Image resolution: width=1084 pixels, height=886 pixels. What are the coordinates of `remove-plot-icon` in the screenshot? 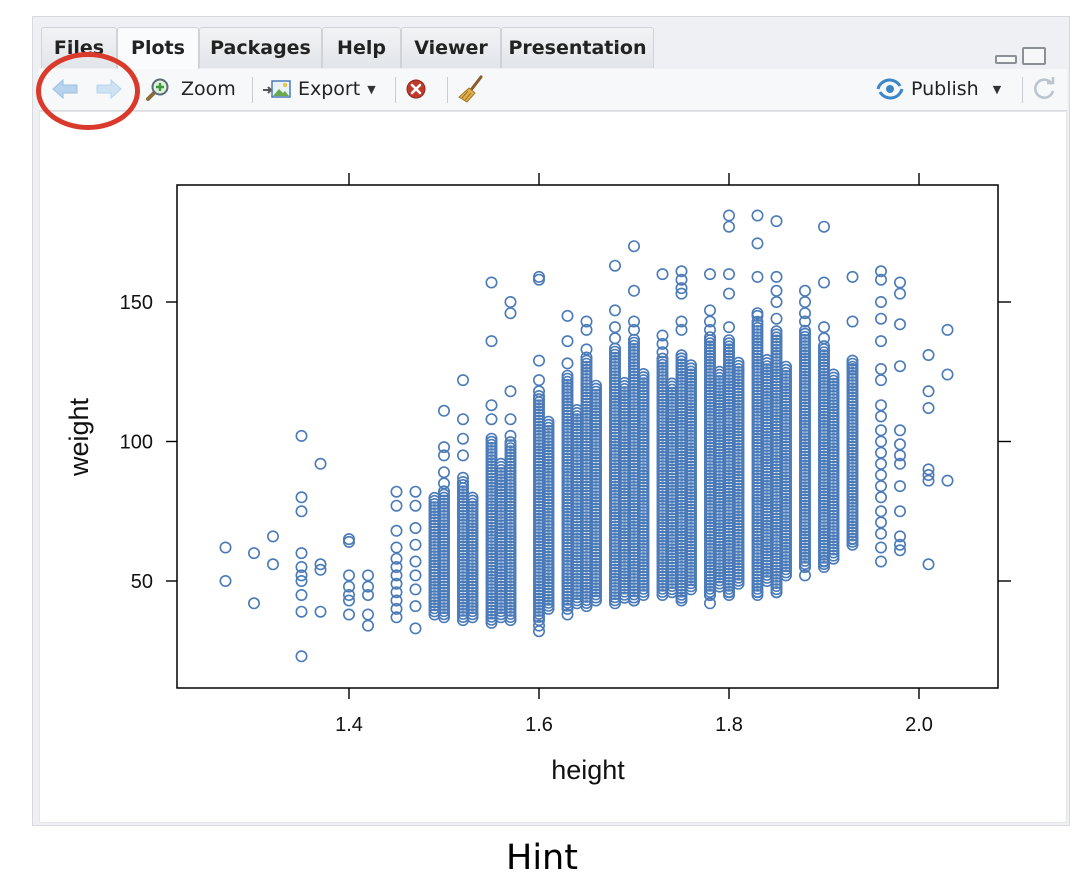 It's located at (416, 89).